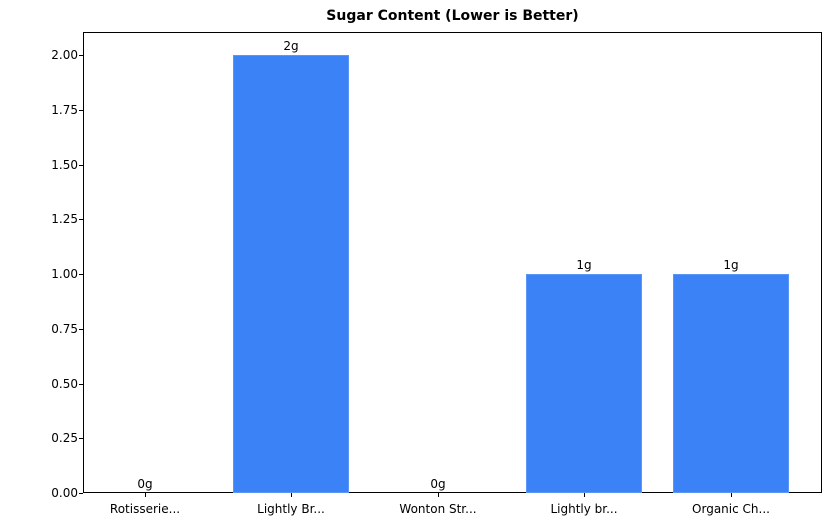 Image resolution: width=835 pixels, height=528 pixels. I want to click on chart-title: Sugar Content (Lower is Better), so click(452, 16).